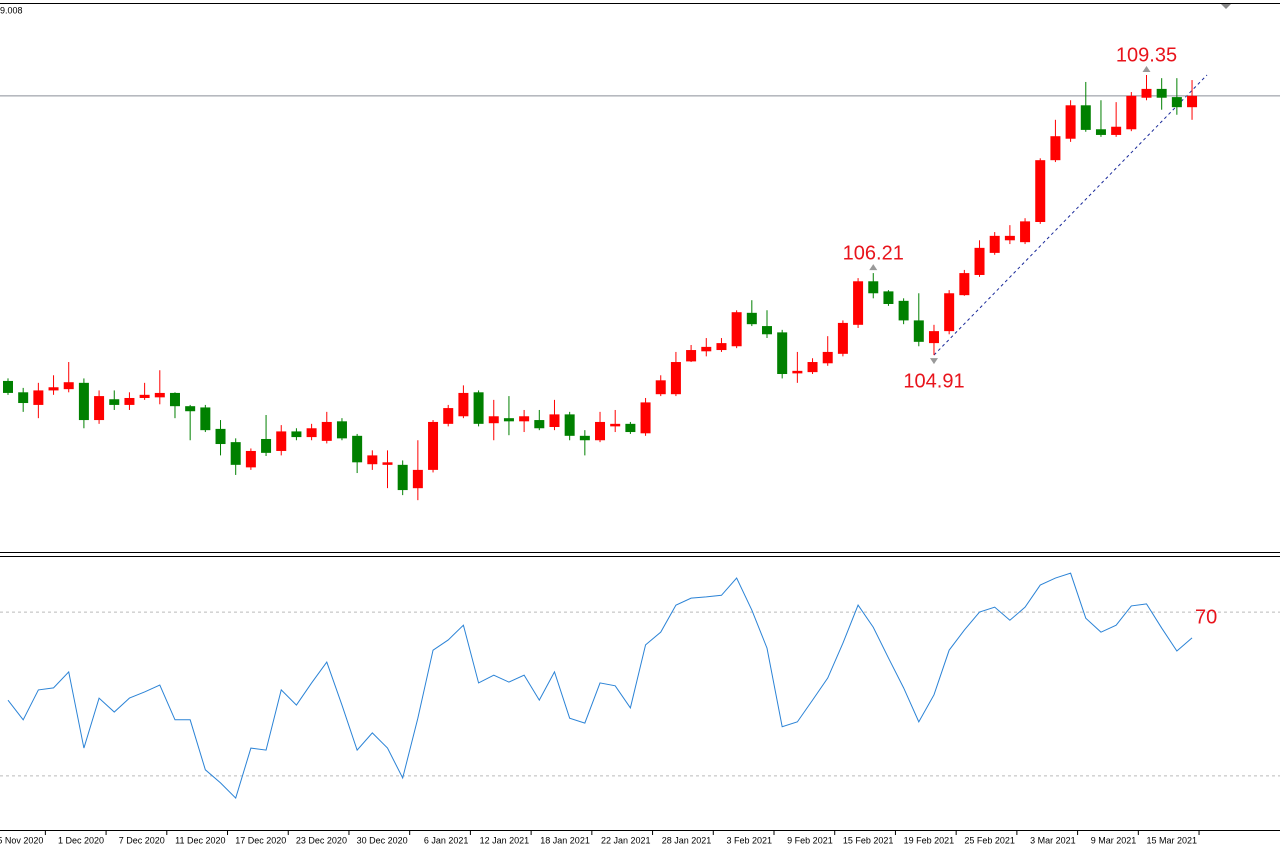 The image size is (1280, 853). I want to click on price-annotation: 106.21, so click(873, 253).